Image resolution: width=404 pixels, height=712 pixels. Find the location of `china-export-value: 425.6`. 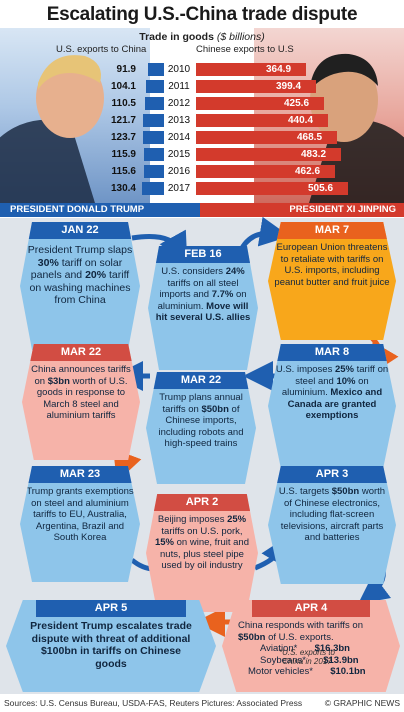

china-export-value: 425.6 is located at coordinates (297, 103).